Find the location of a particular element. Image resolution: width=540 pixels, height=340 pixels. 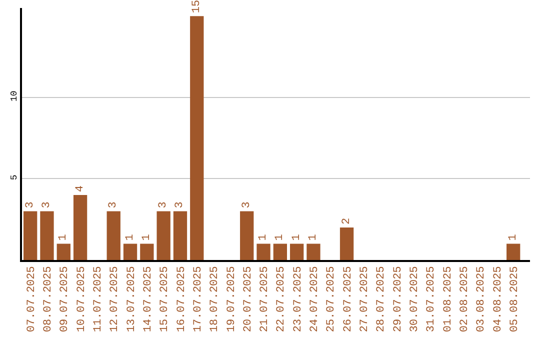

x-tick-label: 30.07.2025 is located at coordinates (414, 299).